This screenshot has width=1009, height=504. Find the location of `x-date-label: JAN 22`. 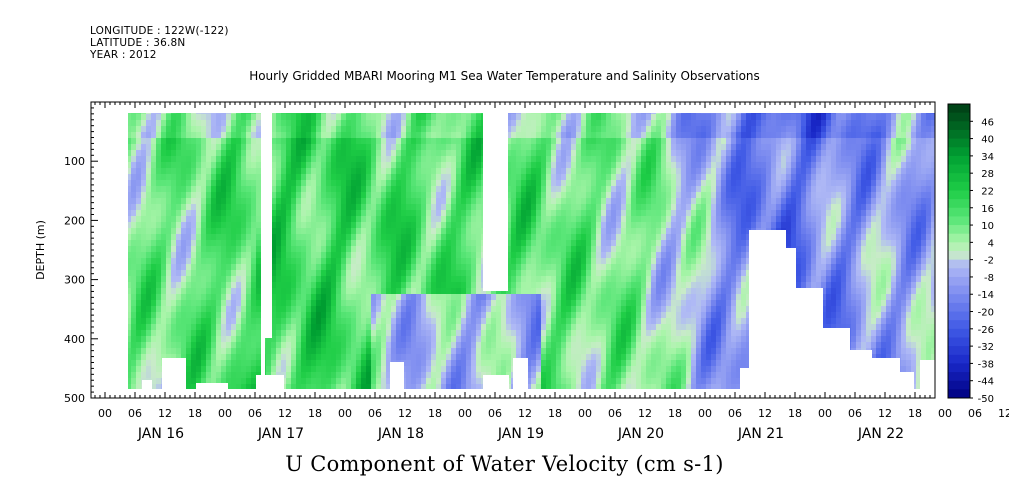

x-date-label: JAN 22 is located at coordinates (880, 434).